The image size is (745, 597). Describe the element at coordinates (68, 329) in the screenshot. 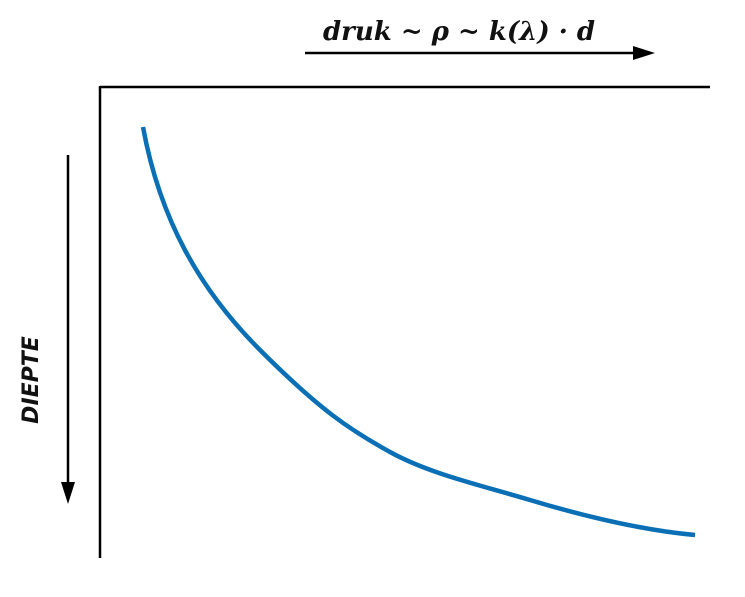

I see `depth-arrow` at that location.